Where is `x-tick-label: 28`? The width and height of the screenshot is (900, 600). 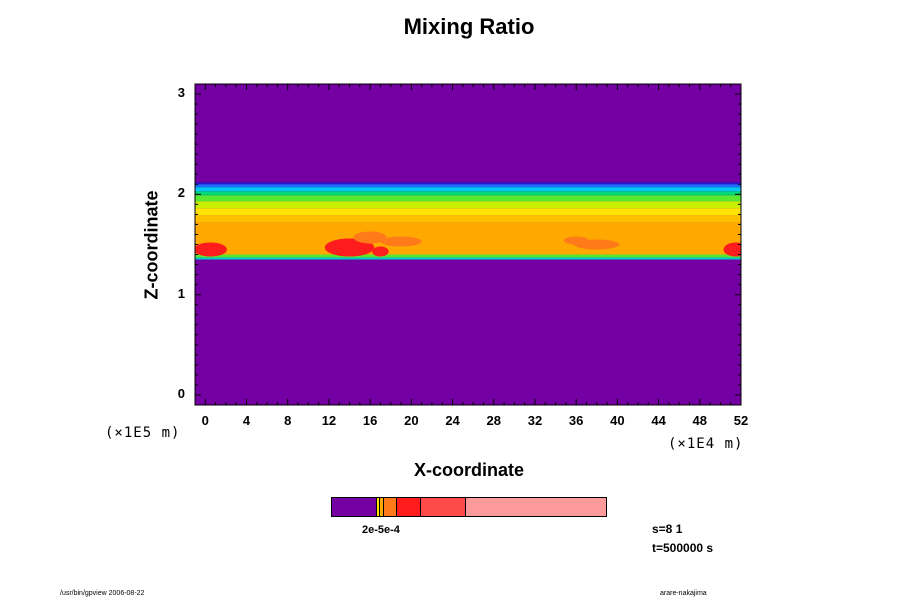
x-tick-label: 28 is located at coordinates (493, 420).